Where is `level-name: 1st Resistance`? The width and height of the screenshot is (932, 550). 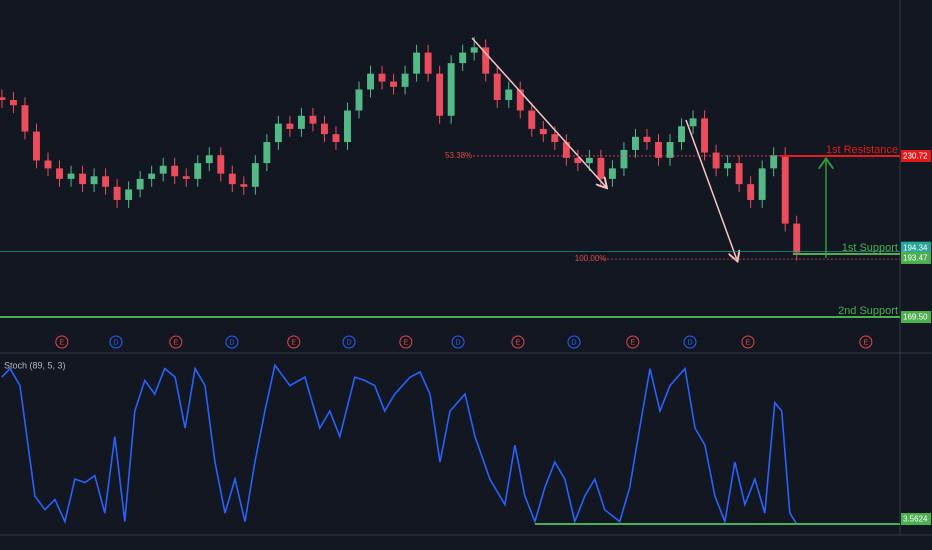 level-name: 1st Resistance is located at coordinates (862, 150).